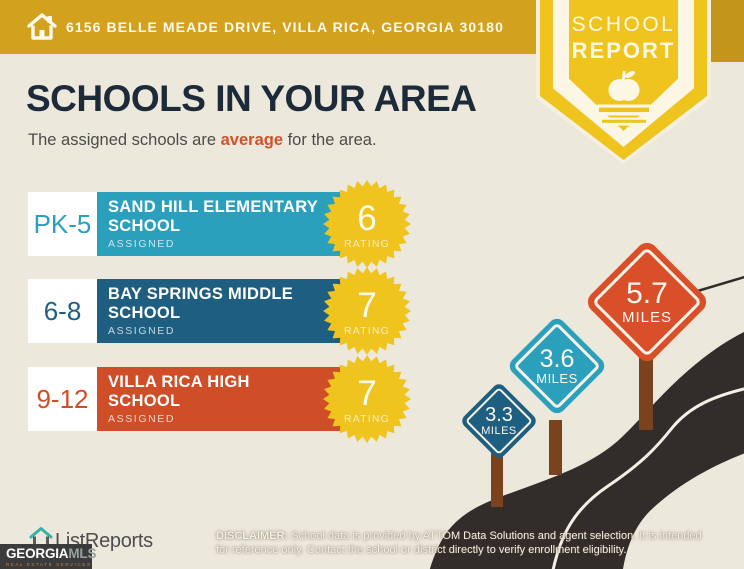 This screenshot has width=744, height=569. I want to click on distance-value: 5.7, so click(647, 294).